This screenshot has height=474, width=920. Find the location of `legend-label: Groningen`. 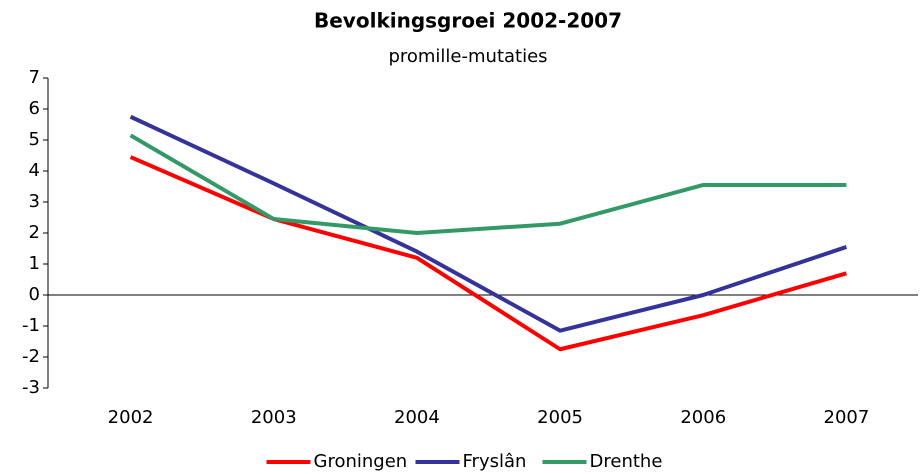

legend-label: Groningen is located at coordinates (361, 461).